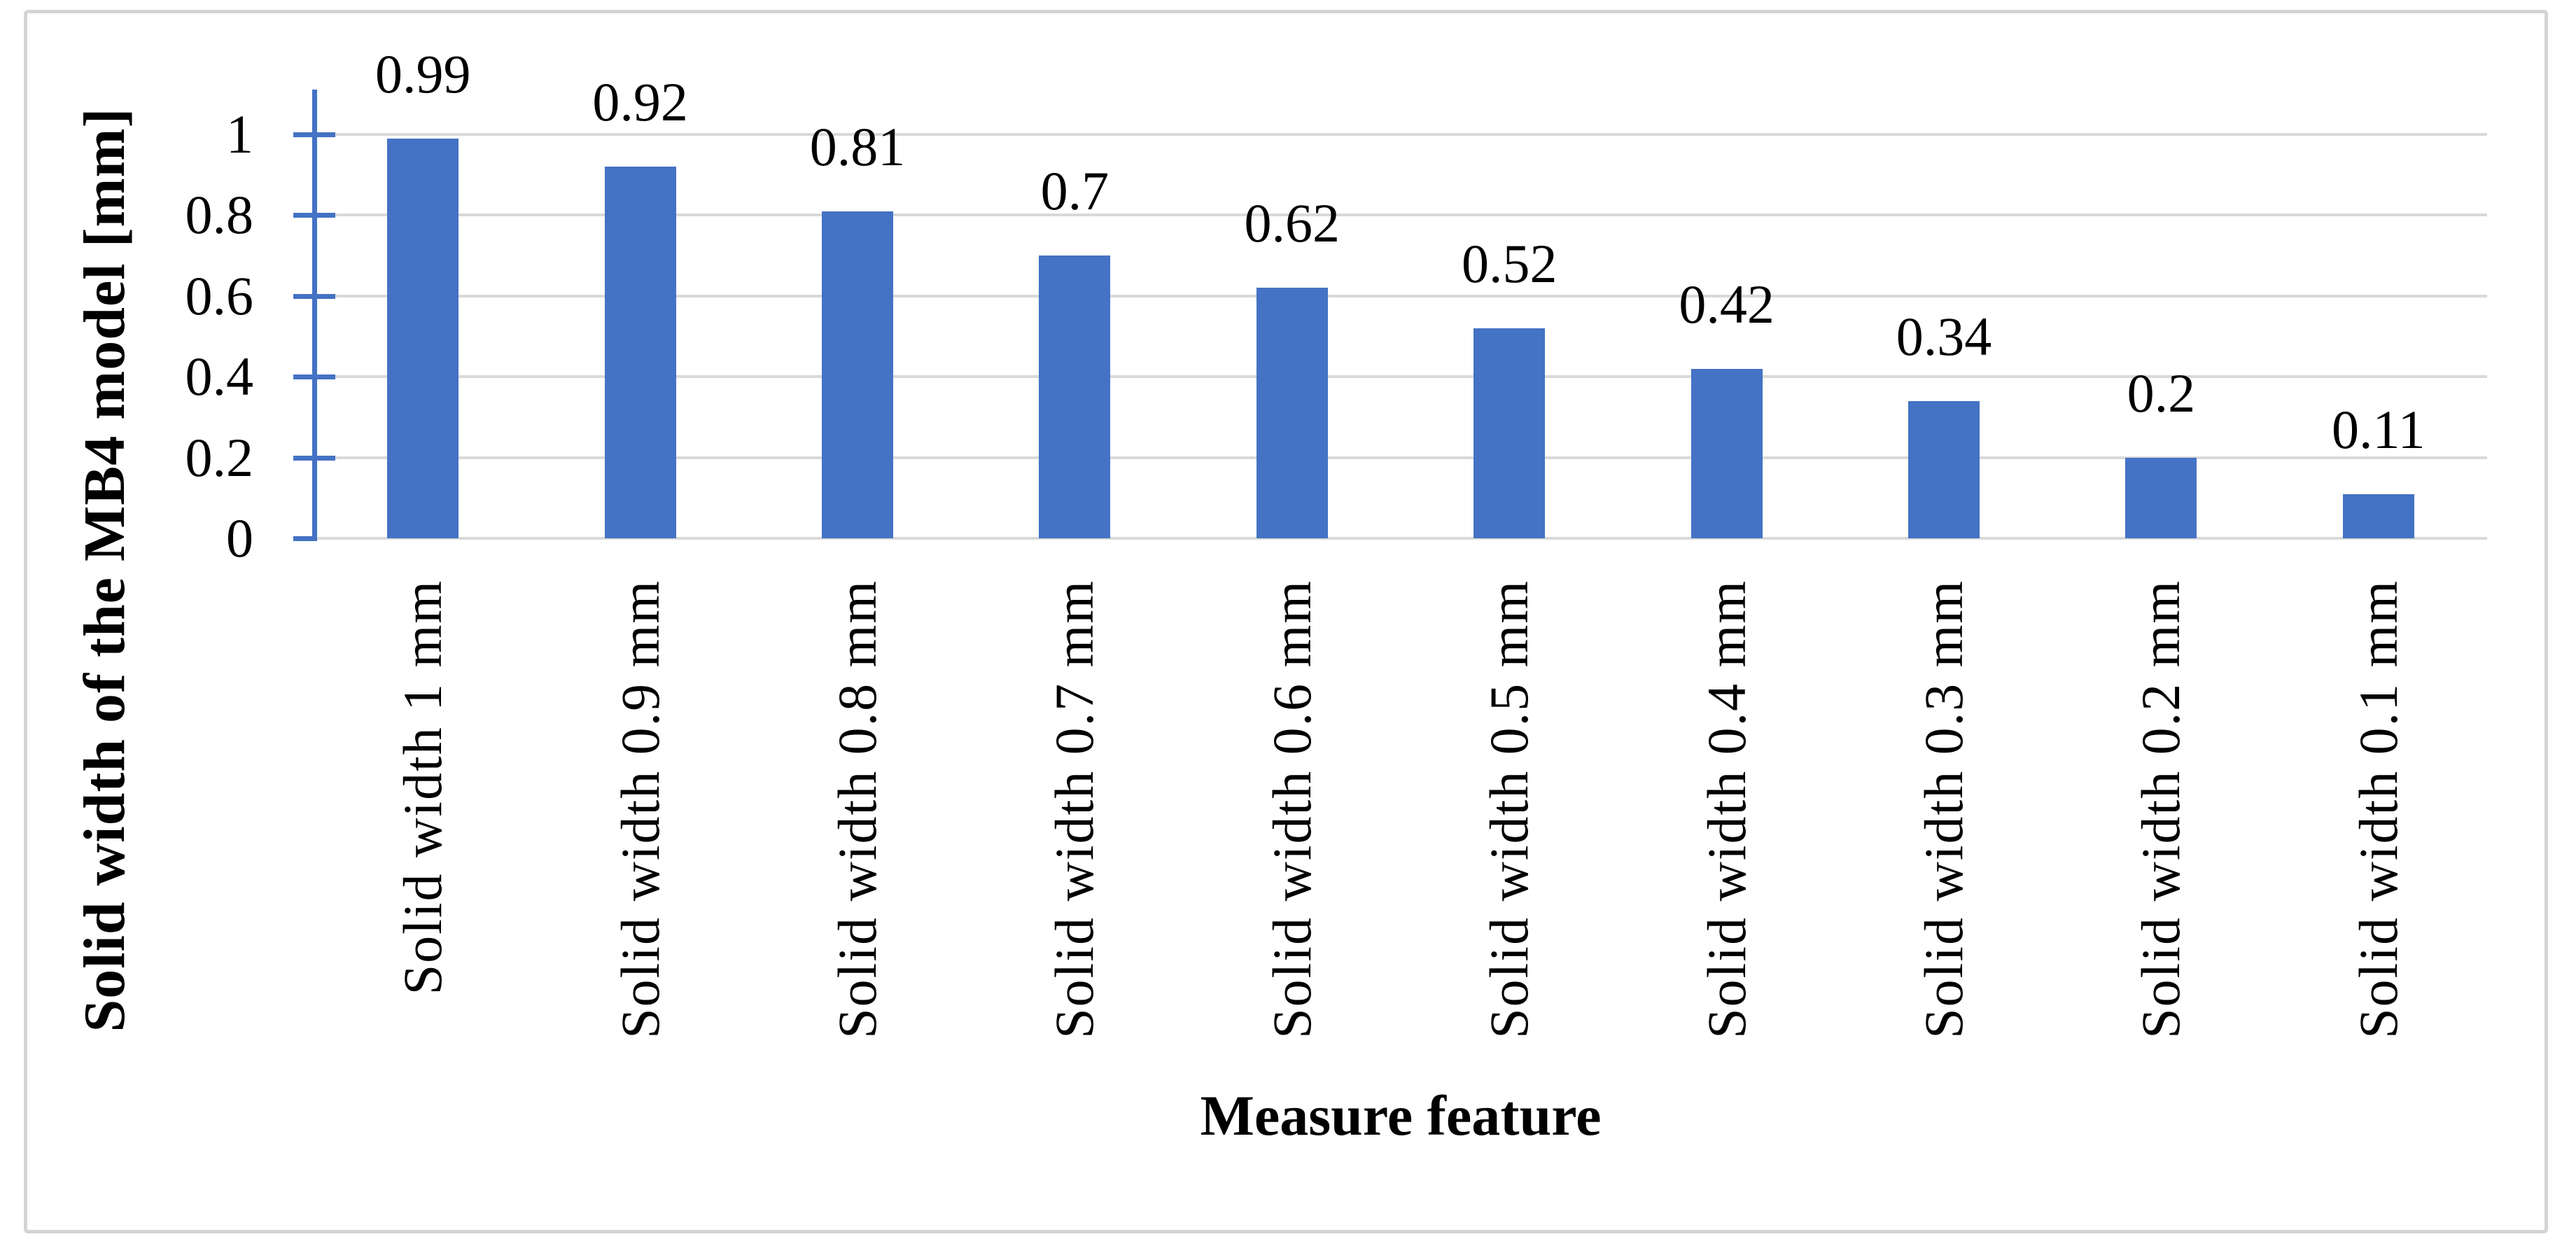 The image size is (2576, 1246). I want to click on bar-value-label: 0.62, so click(1292, 223).